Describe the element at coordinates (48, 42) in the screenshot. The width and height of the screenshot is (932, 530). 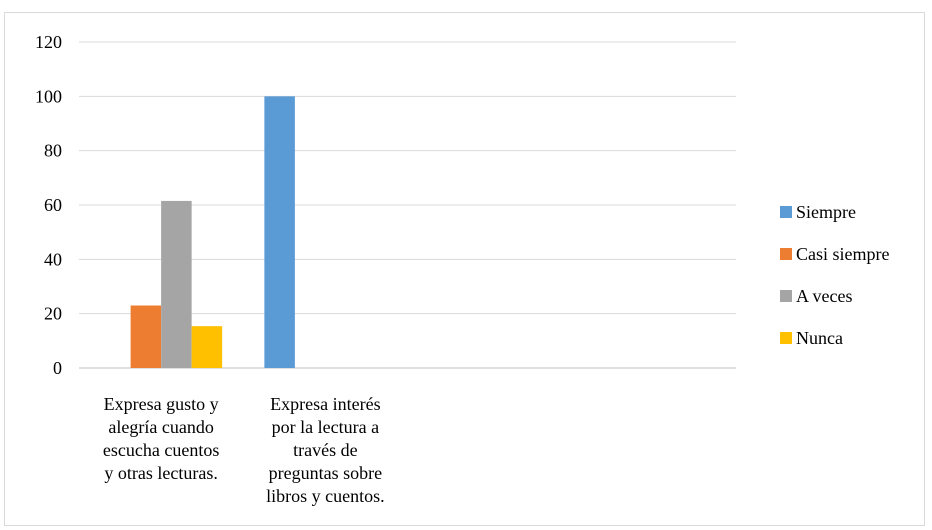
I see `y-tick-label: 120` at that location.